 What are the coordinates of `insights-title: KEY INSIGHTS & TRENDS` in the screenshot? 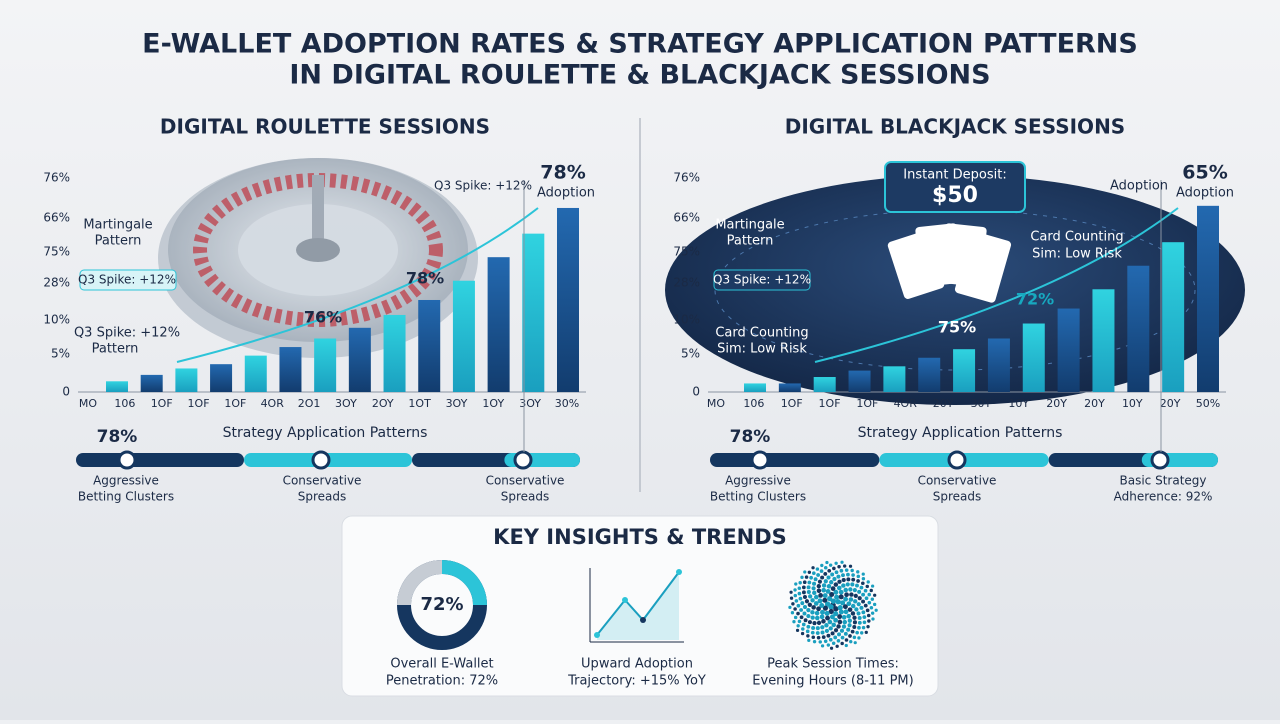 It's located at (640, 537).